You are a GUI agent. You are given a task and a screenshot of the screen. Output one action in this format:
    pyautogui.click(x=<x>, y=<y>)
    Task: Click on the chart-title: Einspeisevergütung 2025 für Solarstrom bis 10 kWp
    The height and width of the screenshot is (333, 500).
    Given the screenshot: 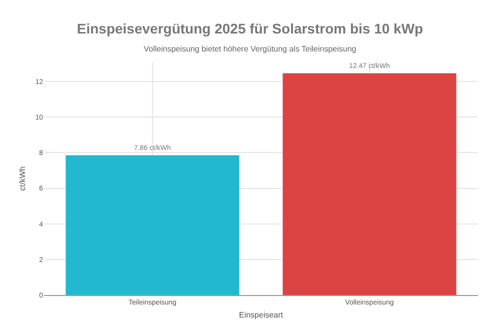 What is the action you would take?
    pyautogui.click(x=250, y=28)
    